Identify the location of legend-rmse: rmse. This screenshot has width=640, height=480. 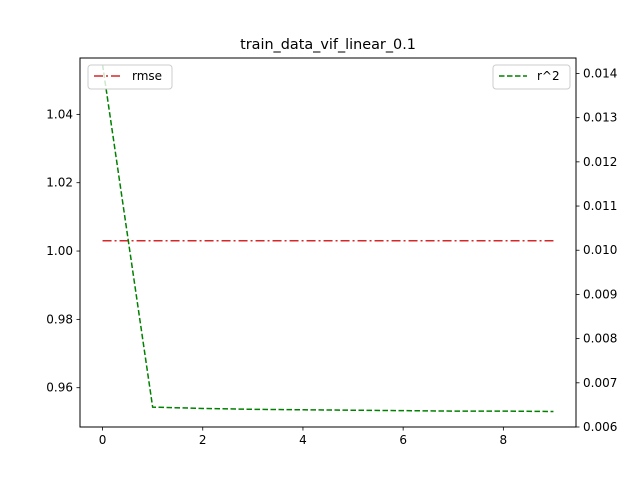
(130, 77).